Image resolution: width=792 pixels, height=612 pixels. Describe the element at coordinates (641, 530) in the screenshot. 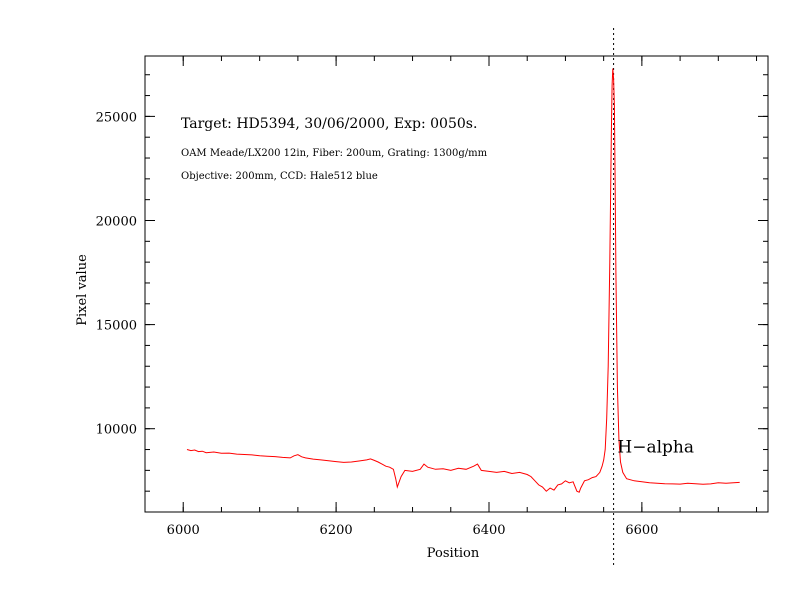

I see `x-tick-label: 6600` at that location.